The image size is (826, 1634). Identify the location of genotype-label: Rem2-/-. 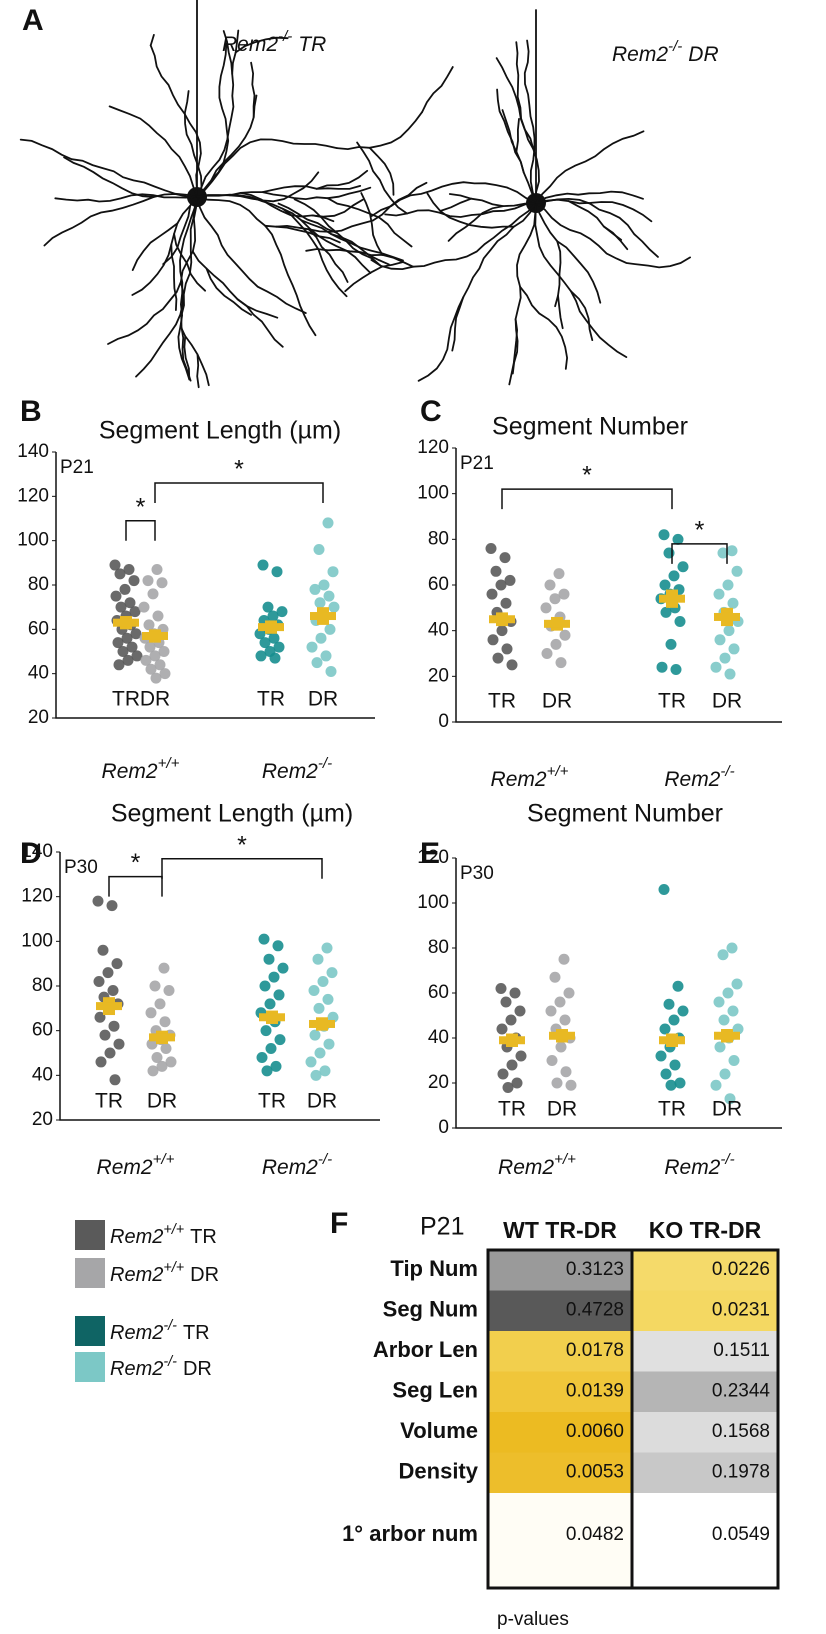
(699, 777).